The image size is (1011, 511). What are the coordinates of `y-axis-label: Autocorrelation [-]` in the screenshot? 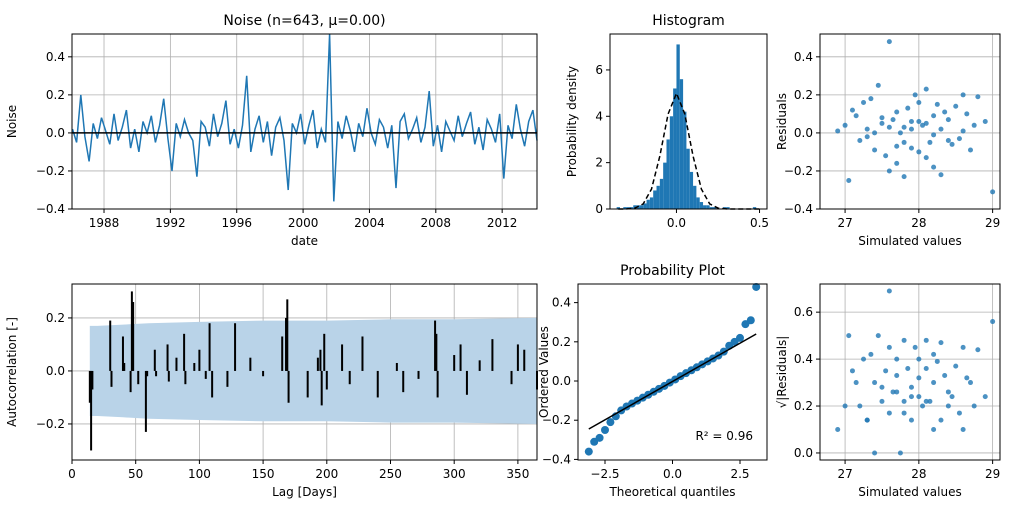 It's located at (12, 372).